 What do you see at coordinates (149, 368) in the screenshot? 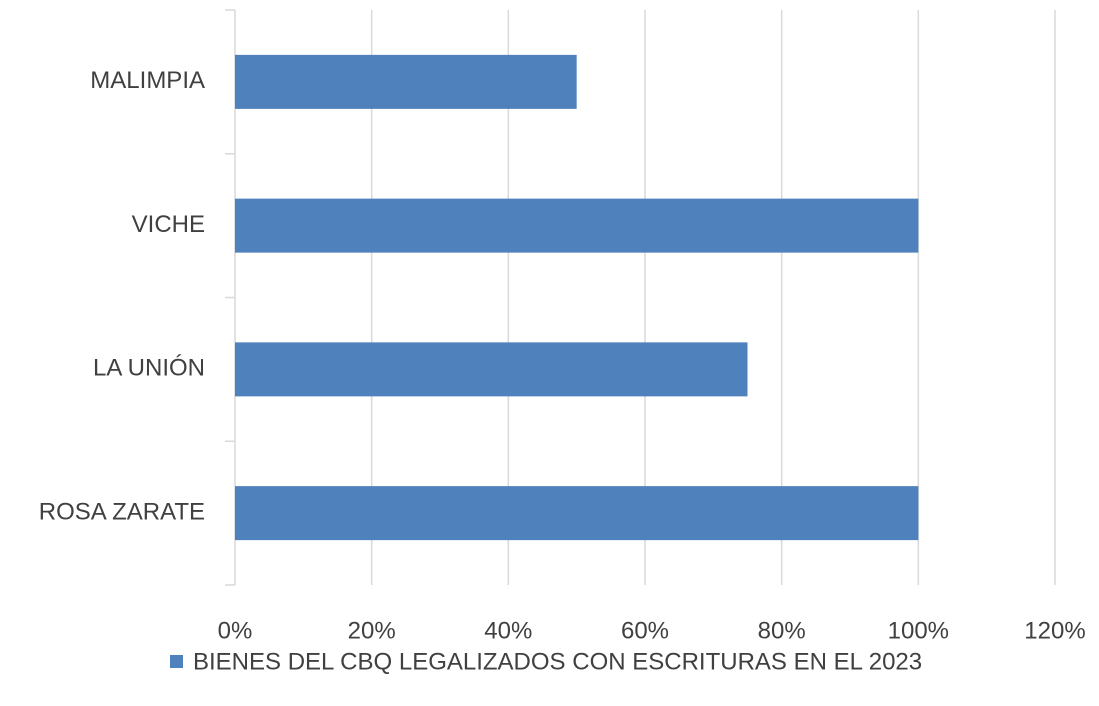
I see `y-tick-label: LA UNIÓN` at bounding box center [149, 368].